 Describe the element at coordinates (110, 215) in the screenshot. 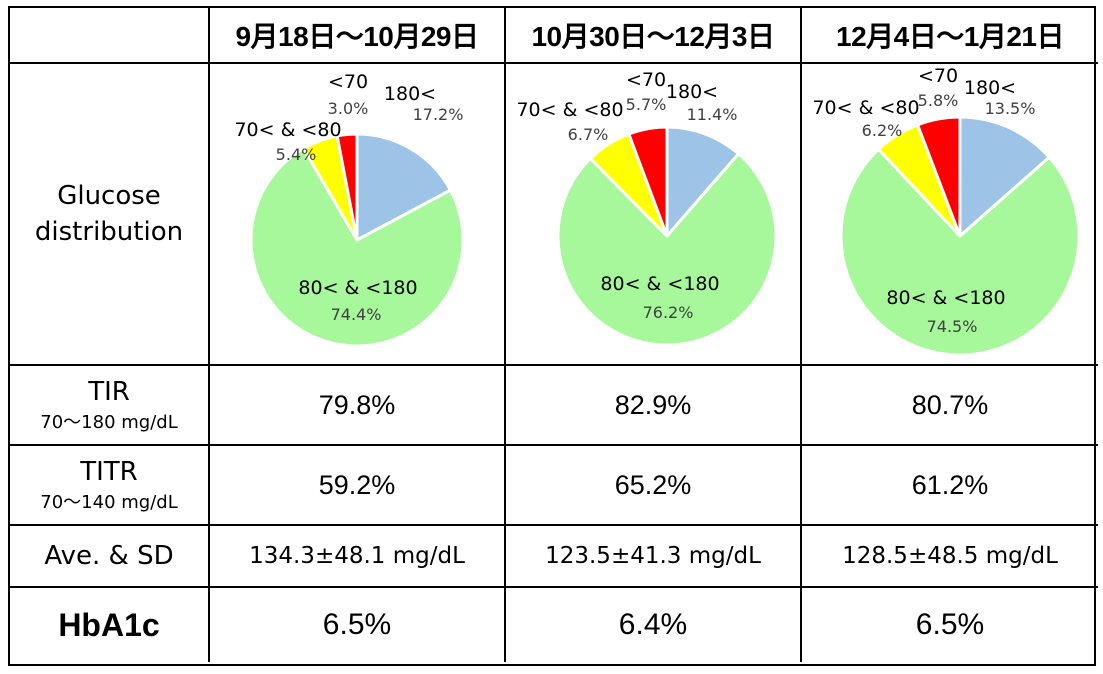

I see `glucose-distribution-label: Glucose distribution` at that location.